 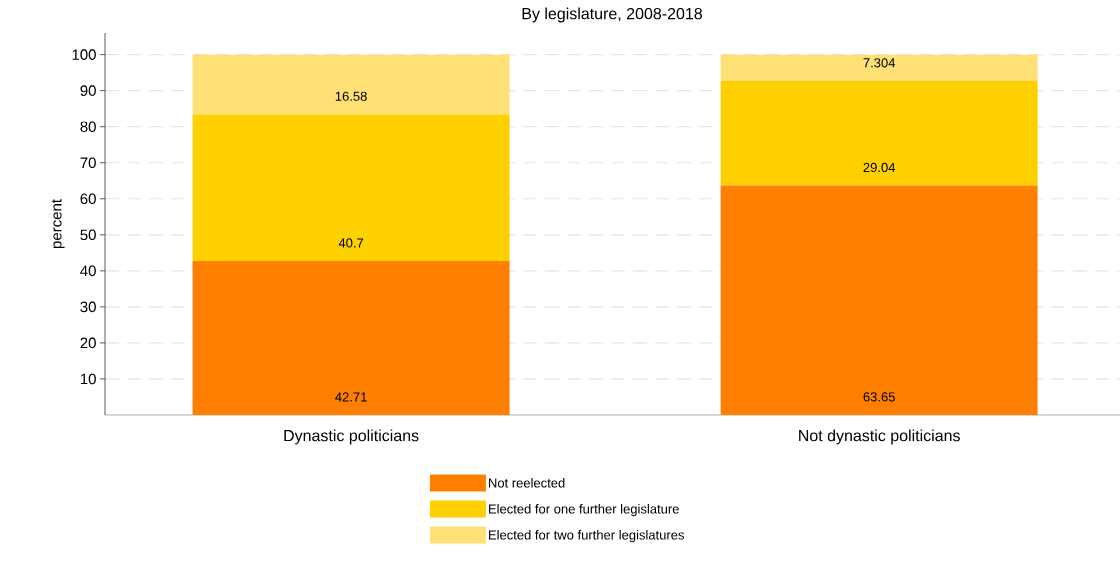 I want to click on data-label: 42.71, so click(x=351, y=397).